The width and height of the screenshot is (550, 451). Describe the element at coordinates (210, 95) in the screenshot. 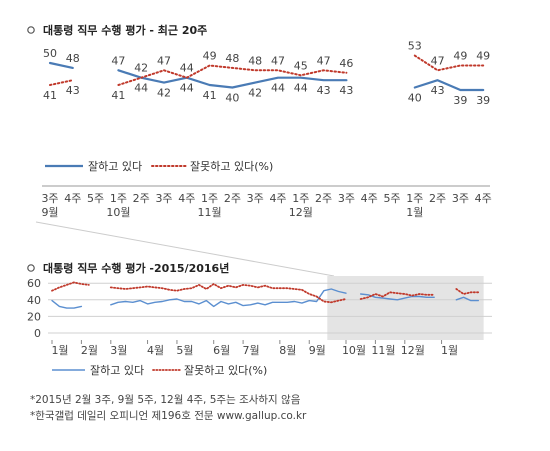

I see `data-label-approve: 41` at that location.